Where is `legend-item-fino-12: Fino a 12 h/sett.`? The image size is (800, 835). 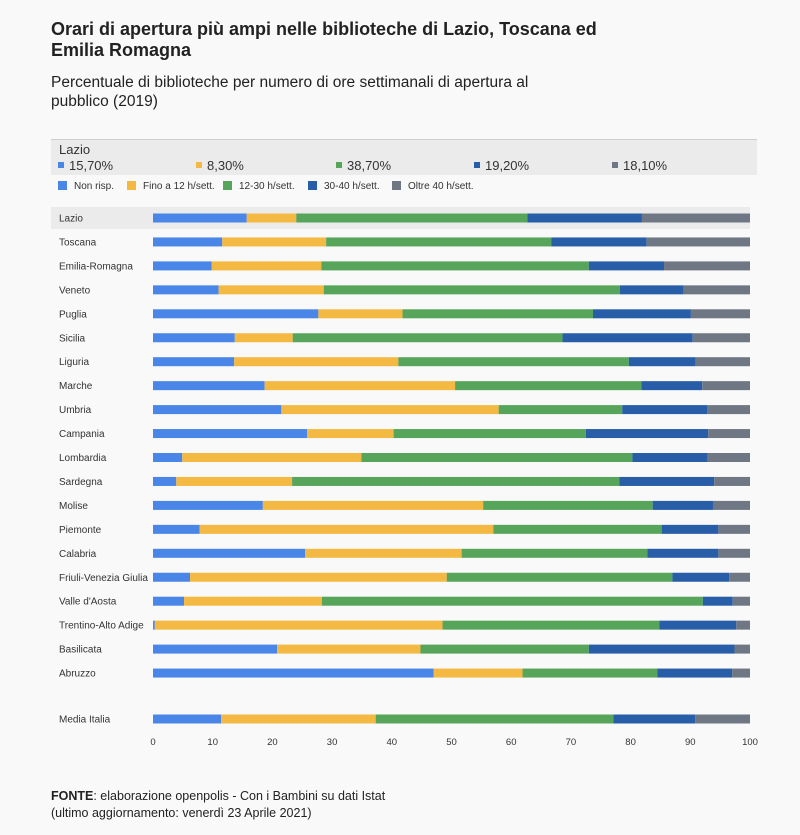 legend-item-fino-12: Fino a 12 h/sett. is located at coordinates (171, 186).